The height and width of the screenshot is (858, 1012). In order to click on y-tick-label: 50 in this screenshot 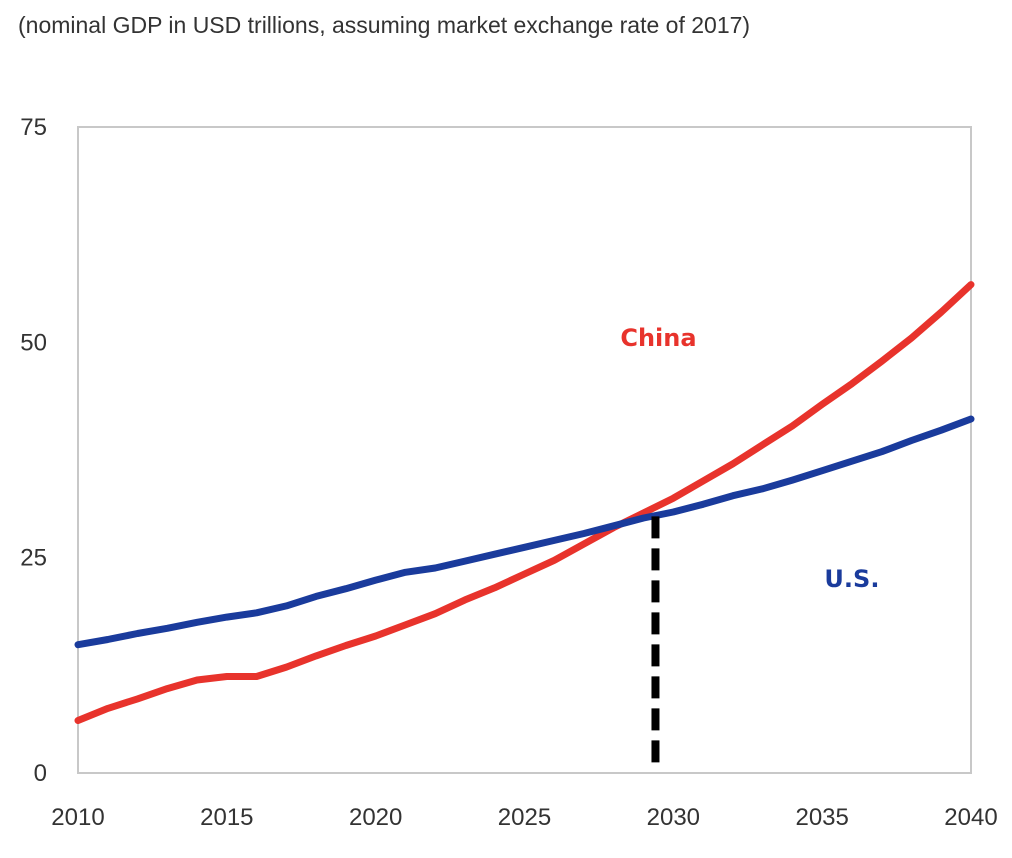, I will do `click(33, 342)`.